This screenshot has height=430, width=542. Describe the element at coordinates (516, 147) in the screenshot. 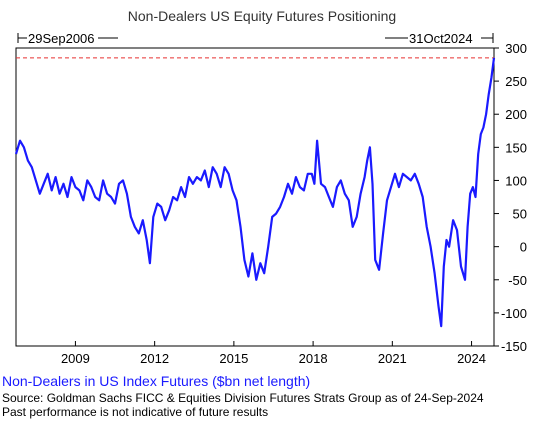

I see `y-tick-label: 150` at that location.